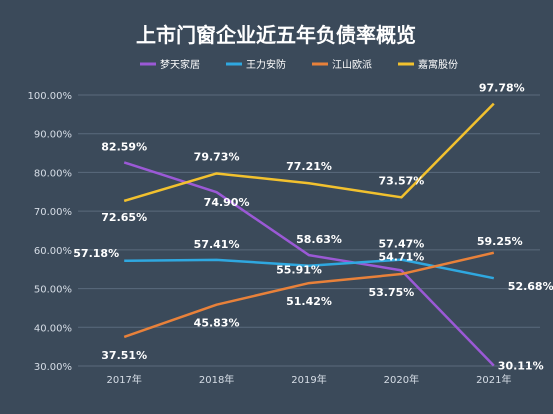  Describe the element at coordinates (401, 180) in the screenshot. I see `data-label: 73.57%` at that location.